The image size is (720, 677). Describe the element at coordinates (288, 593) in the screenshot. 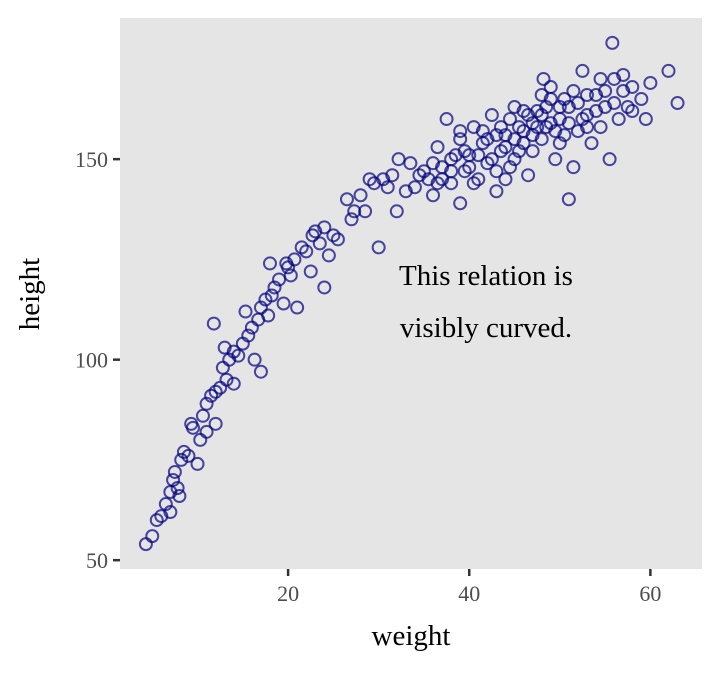

I see `x-tick-label: 20` at that location.